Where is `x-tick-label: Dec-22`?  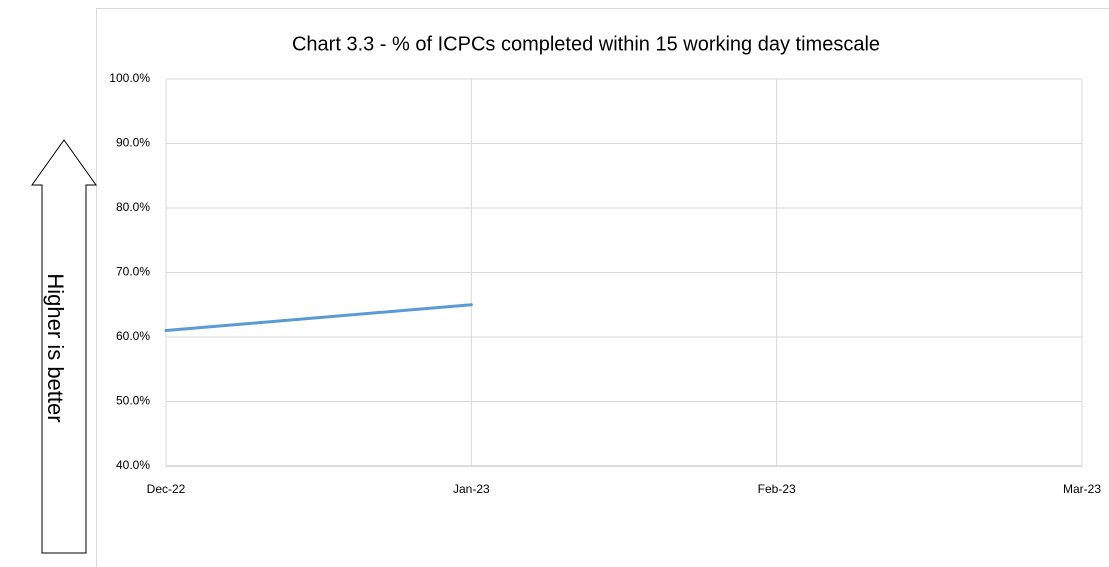
x-tick-label: Dec-22 is located at coordinates (166, 489).